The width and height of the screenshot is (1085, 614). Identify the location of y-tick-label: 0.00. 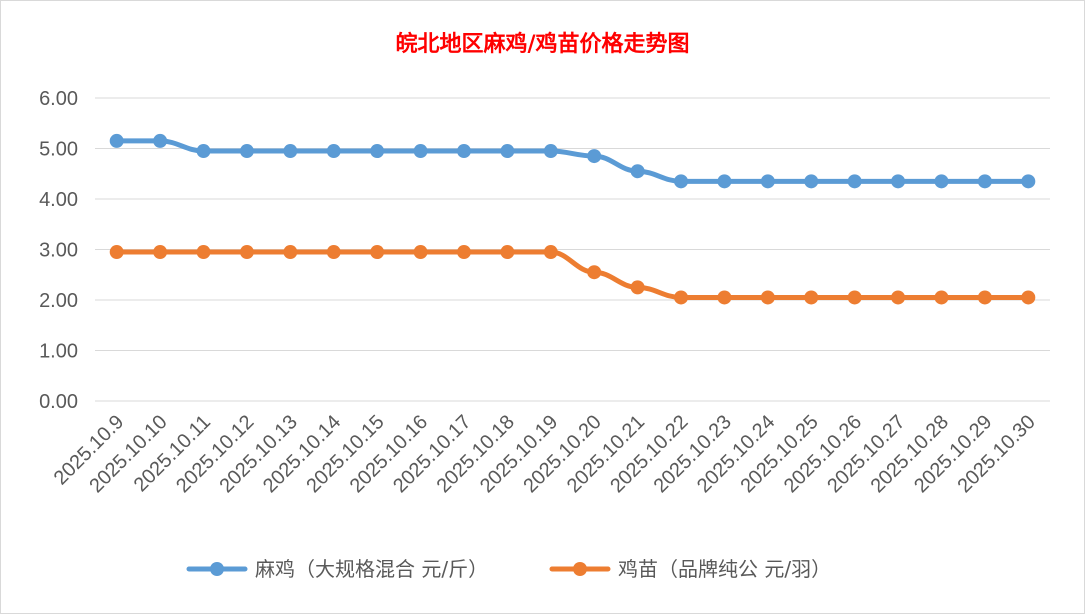
(58, 402).